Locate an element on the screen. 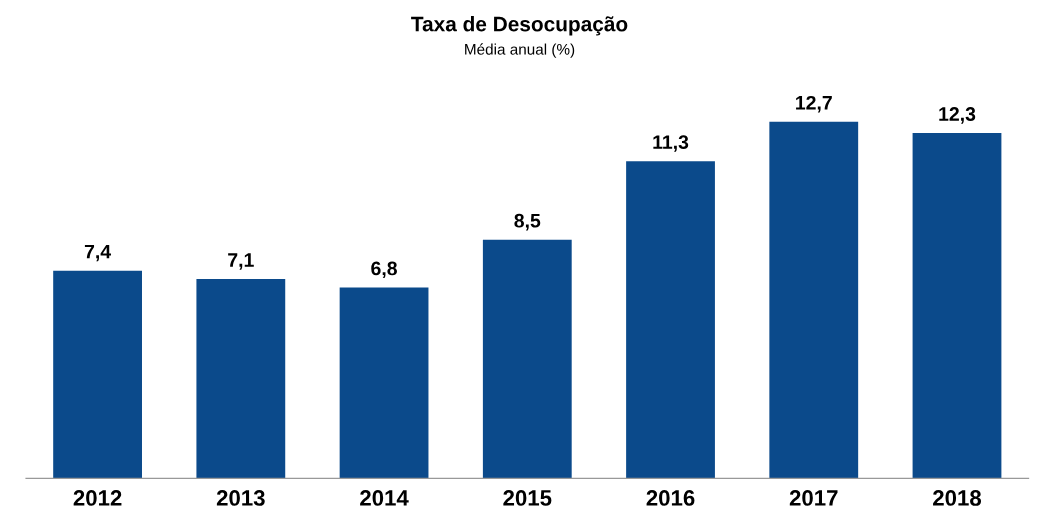 The width and height of the screenshot is (1039, 520). chart-title: Taxa de Desocupação is located at coordinates (519, 26).